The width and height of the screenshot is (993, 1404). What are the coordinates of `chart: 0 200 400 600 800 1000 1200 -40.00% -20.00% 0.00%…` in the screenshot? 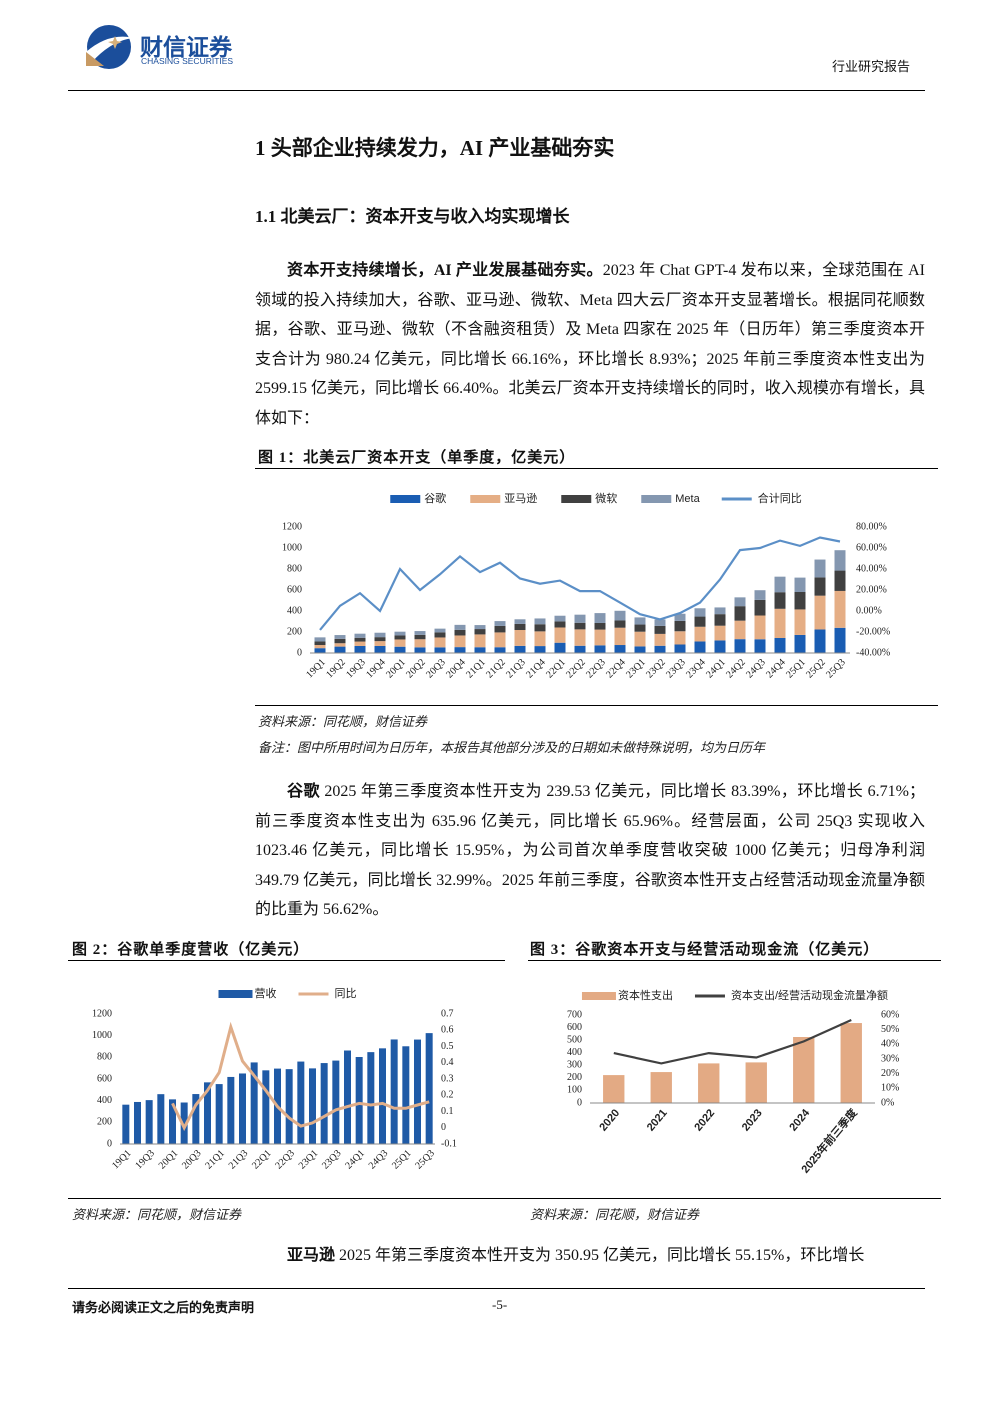 It's located at (586, 586).